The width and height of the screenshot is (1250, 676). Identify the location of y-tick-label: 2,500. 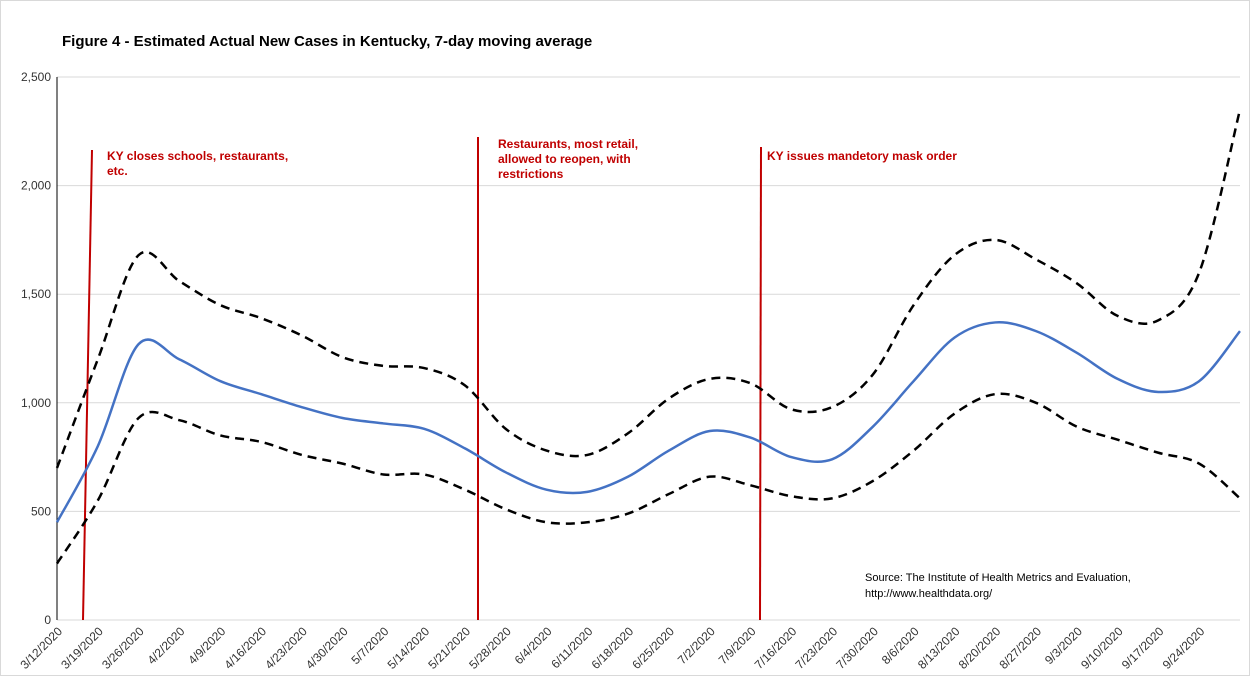
(36, 77).